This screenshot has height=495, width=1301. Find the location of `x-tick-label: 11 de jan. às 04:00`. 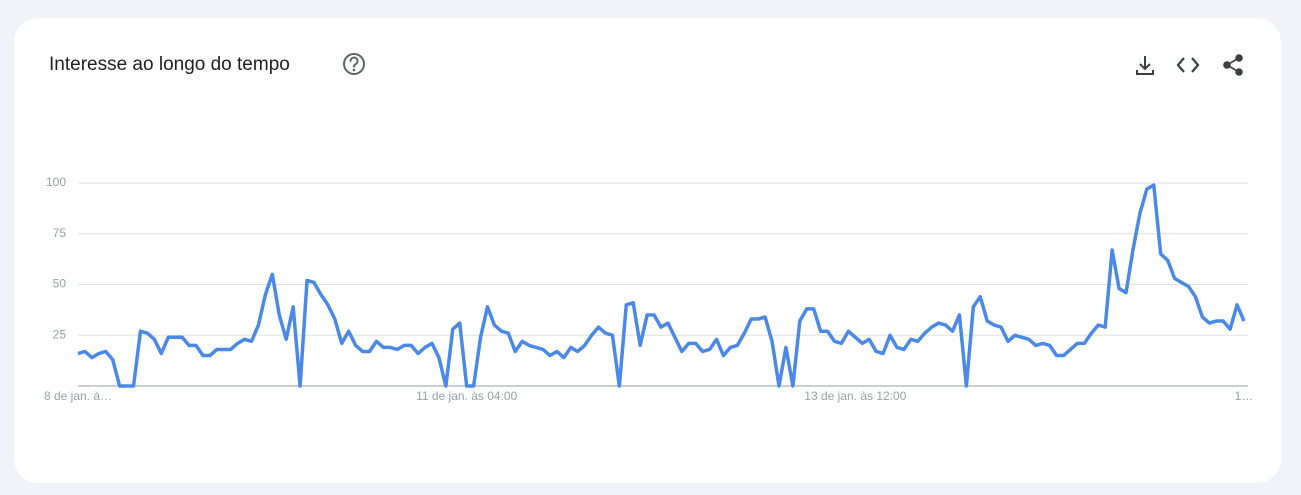

x-tick-label: 11 de jan. às 04:00 is located at coordinates (467, 396).